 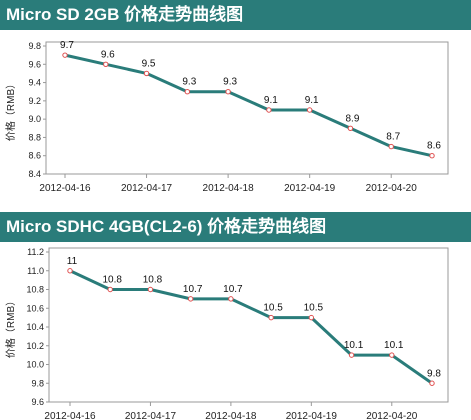 I want to click on chart-1-y-axis-label: 价格（RMB）, so click(x=10, y=110).